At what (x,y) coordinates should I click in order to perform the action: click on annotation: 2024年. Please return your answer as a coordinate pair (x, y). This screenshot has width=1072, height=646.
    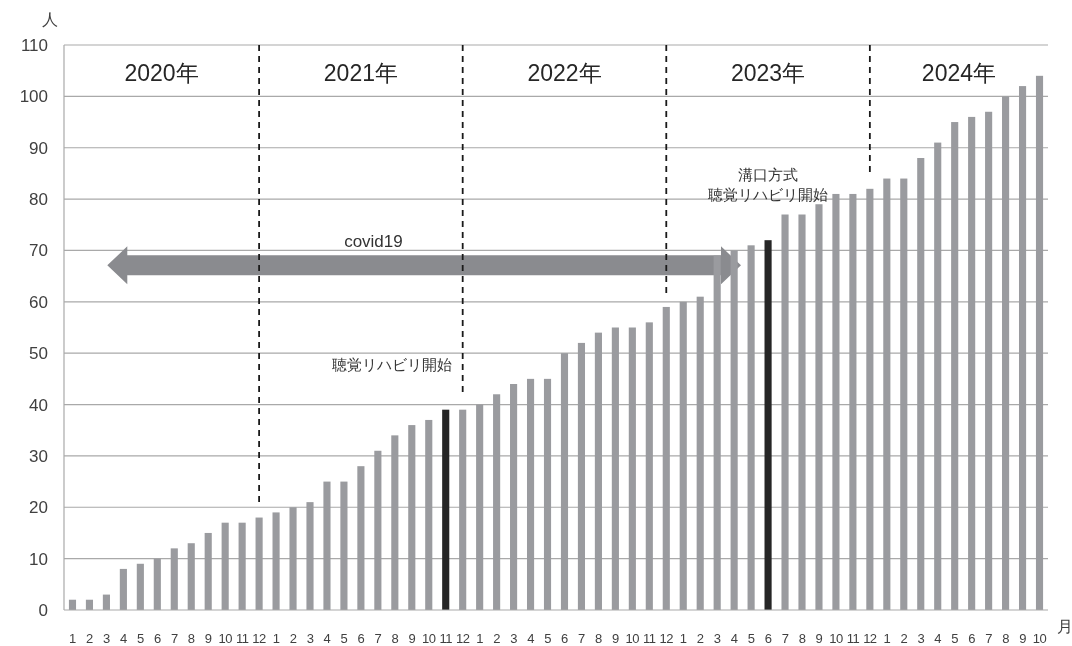
    Looking at the image, I should click on (959, 73).